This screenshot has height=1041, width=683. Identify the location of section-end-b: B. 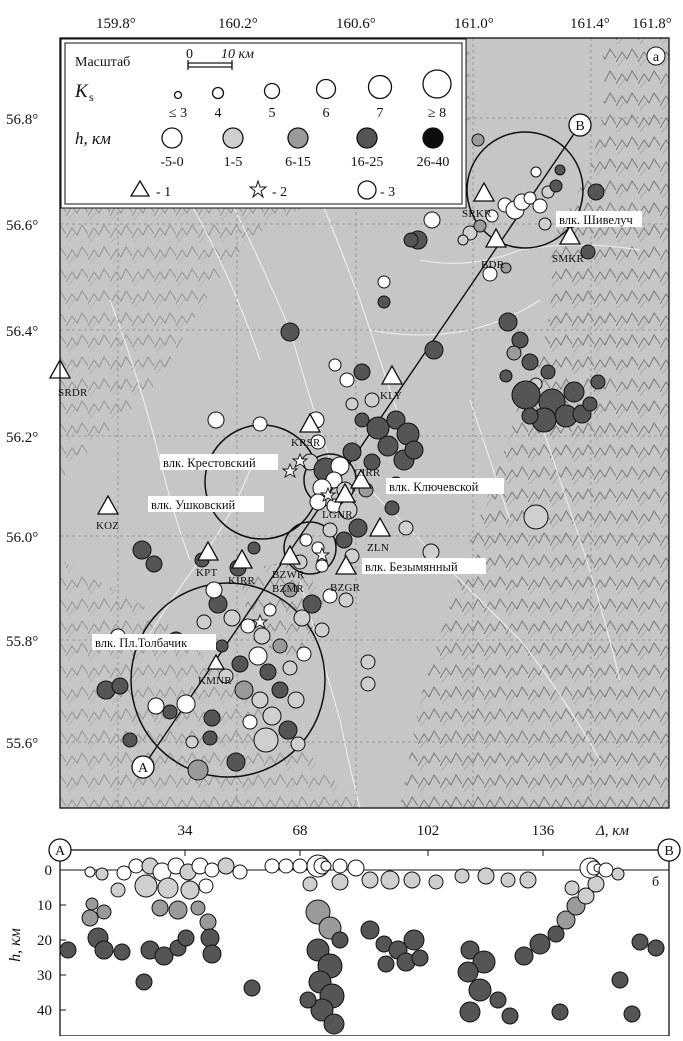
(669, 850).